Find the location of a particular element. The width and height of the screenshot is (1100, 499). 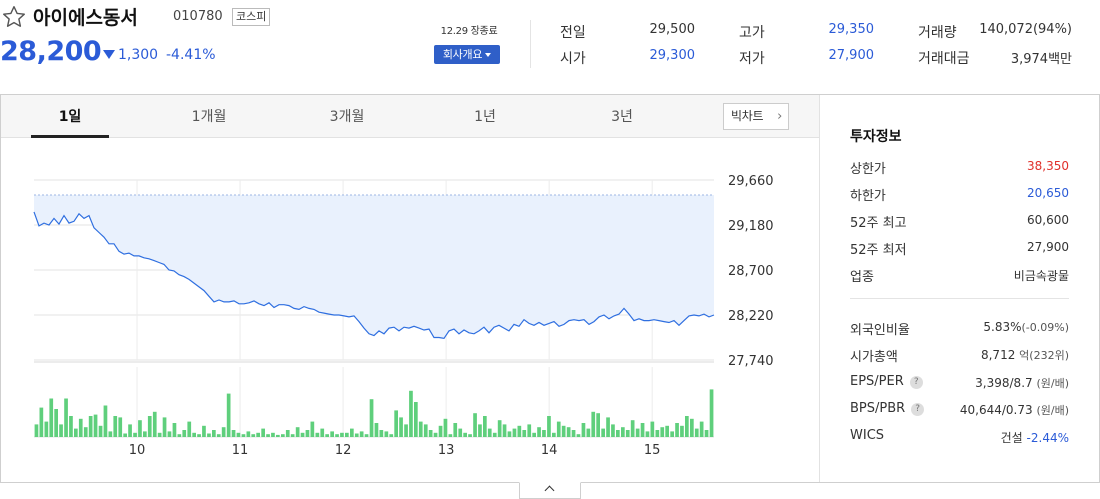

big-chart-button: 빅차트 › is located at coordinates (756, 116).